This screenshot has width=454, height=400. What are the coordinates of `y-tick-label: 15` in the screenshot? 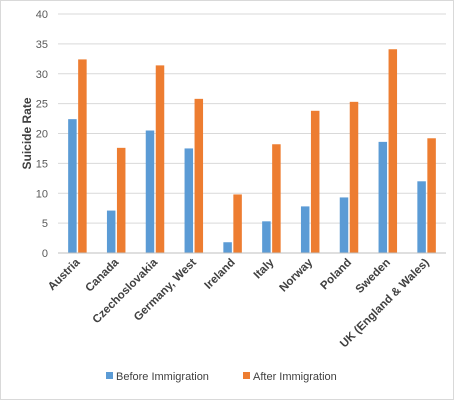 It's located at (42, 164).